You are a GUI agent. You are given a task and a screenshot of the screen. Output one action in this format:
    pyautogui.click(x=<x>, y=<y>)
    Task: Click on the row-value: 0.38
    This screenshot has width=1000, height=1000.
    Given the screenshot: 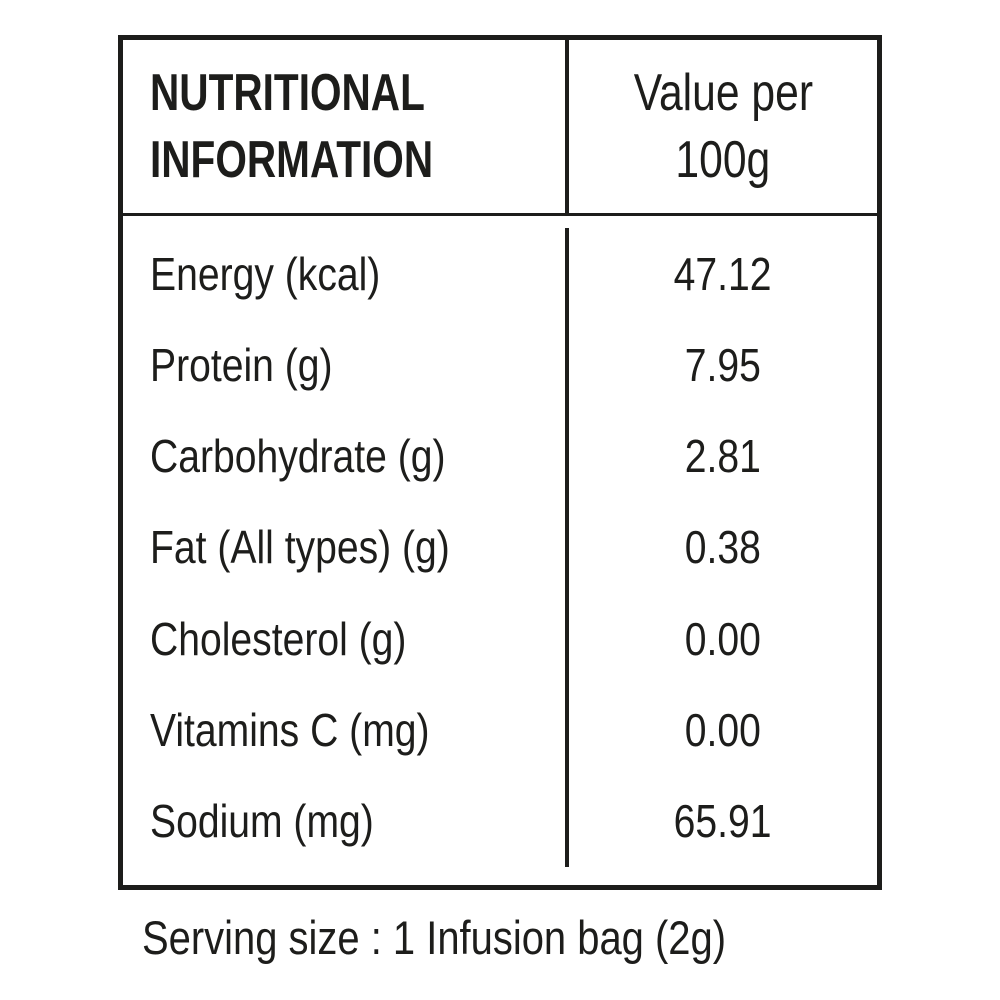 What is the action you would take?
    pyautogui.click(x=723, y=547)
    